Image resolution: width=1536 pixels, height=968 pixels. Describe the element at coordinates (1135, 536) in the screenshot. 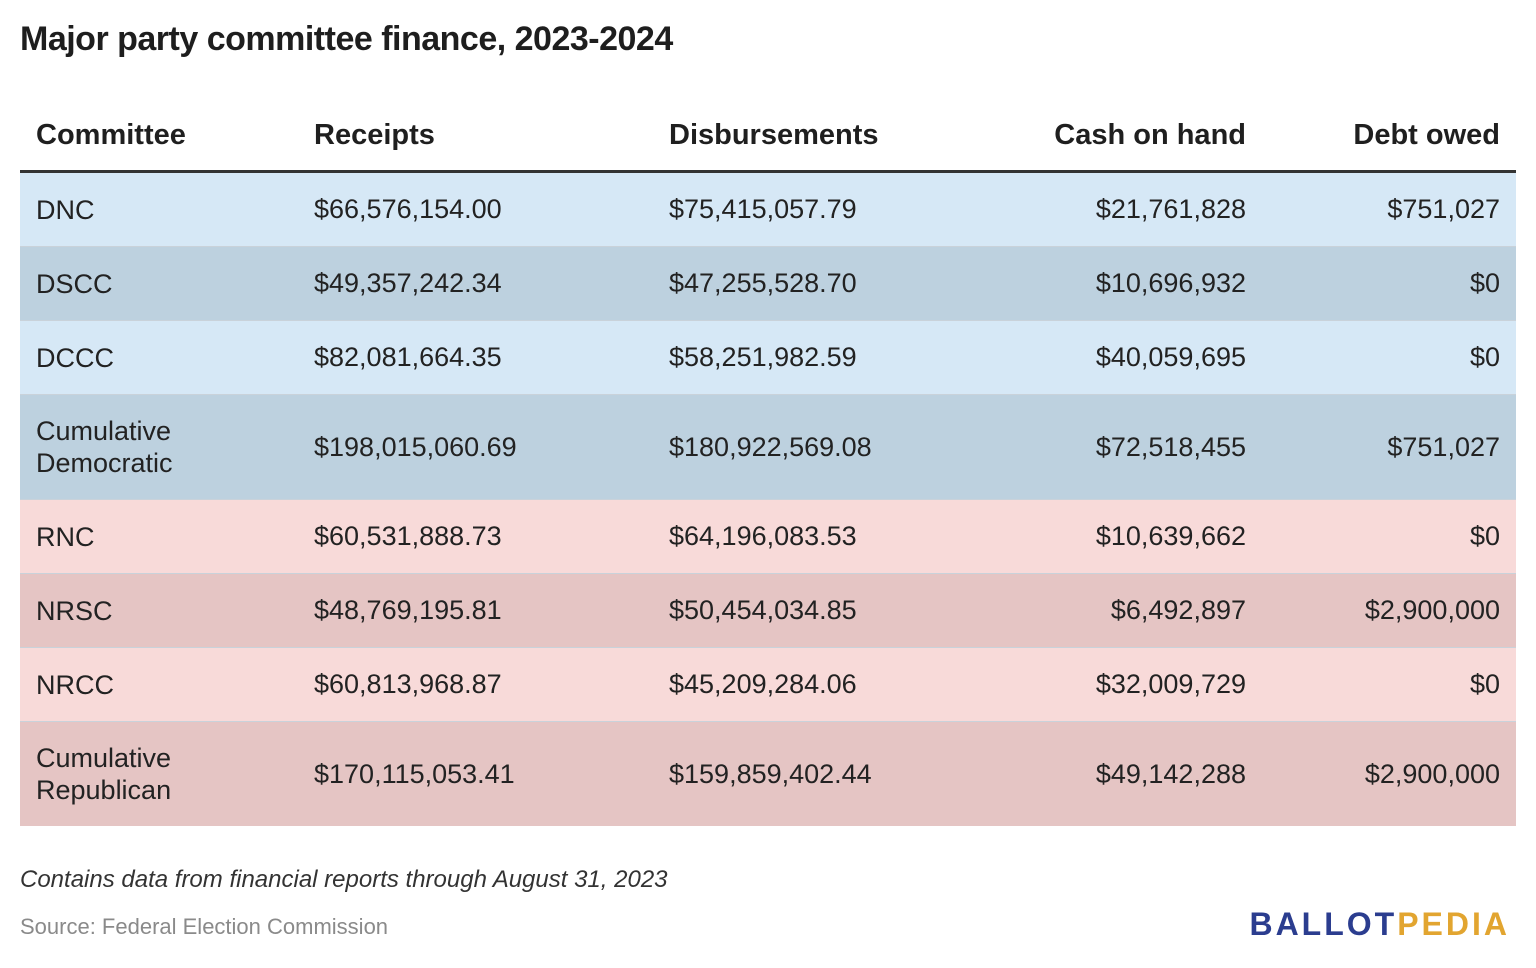

I see `cell-cash-on-hand: $10,639,662` at that location.